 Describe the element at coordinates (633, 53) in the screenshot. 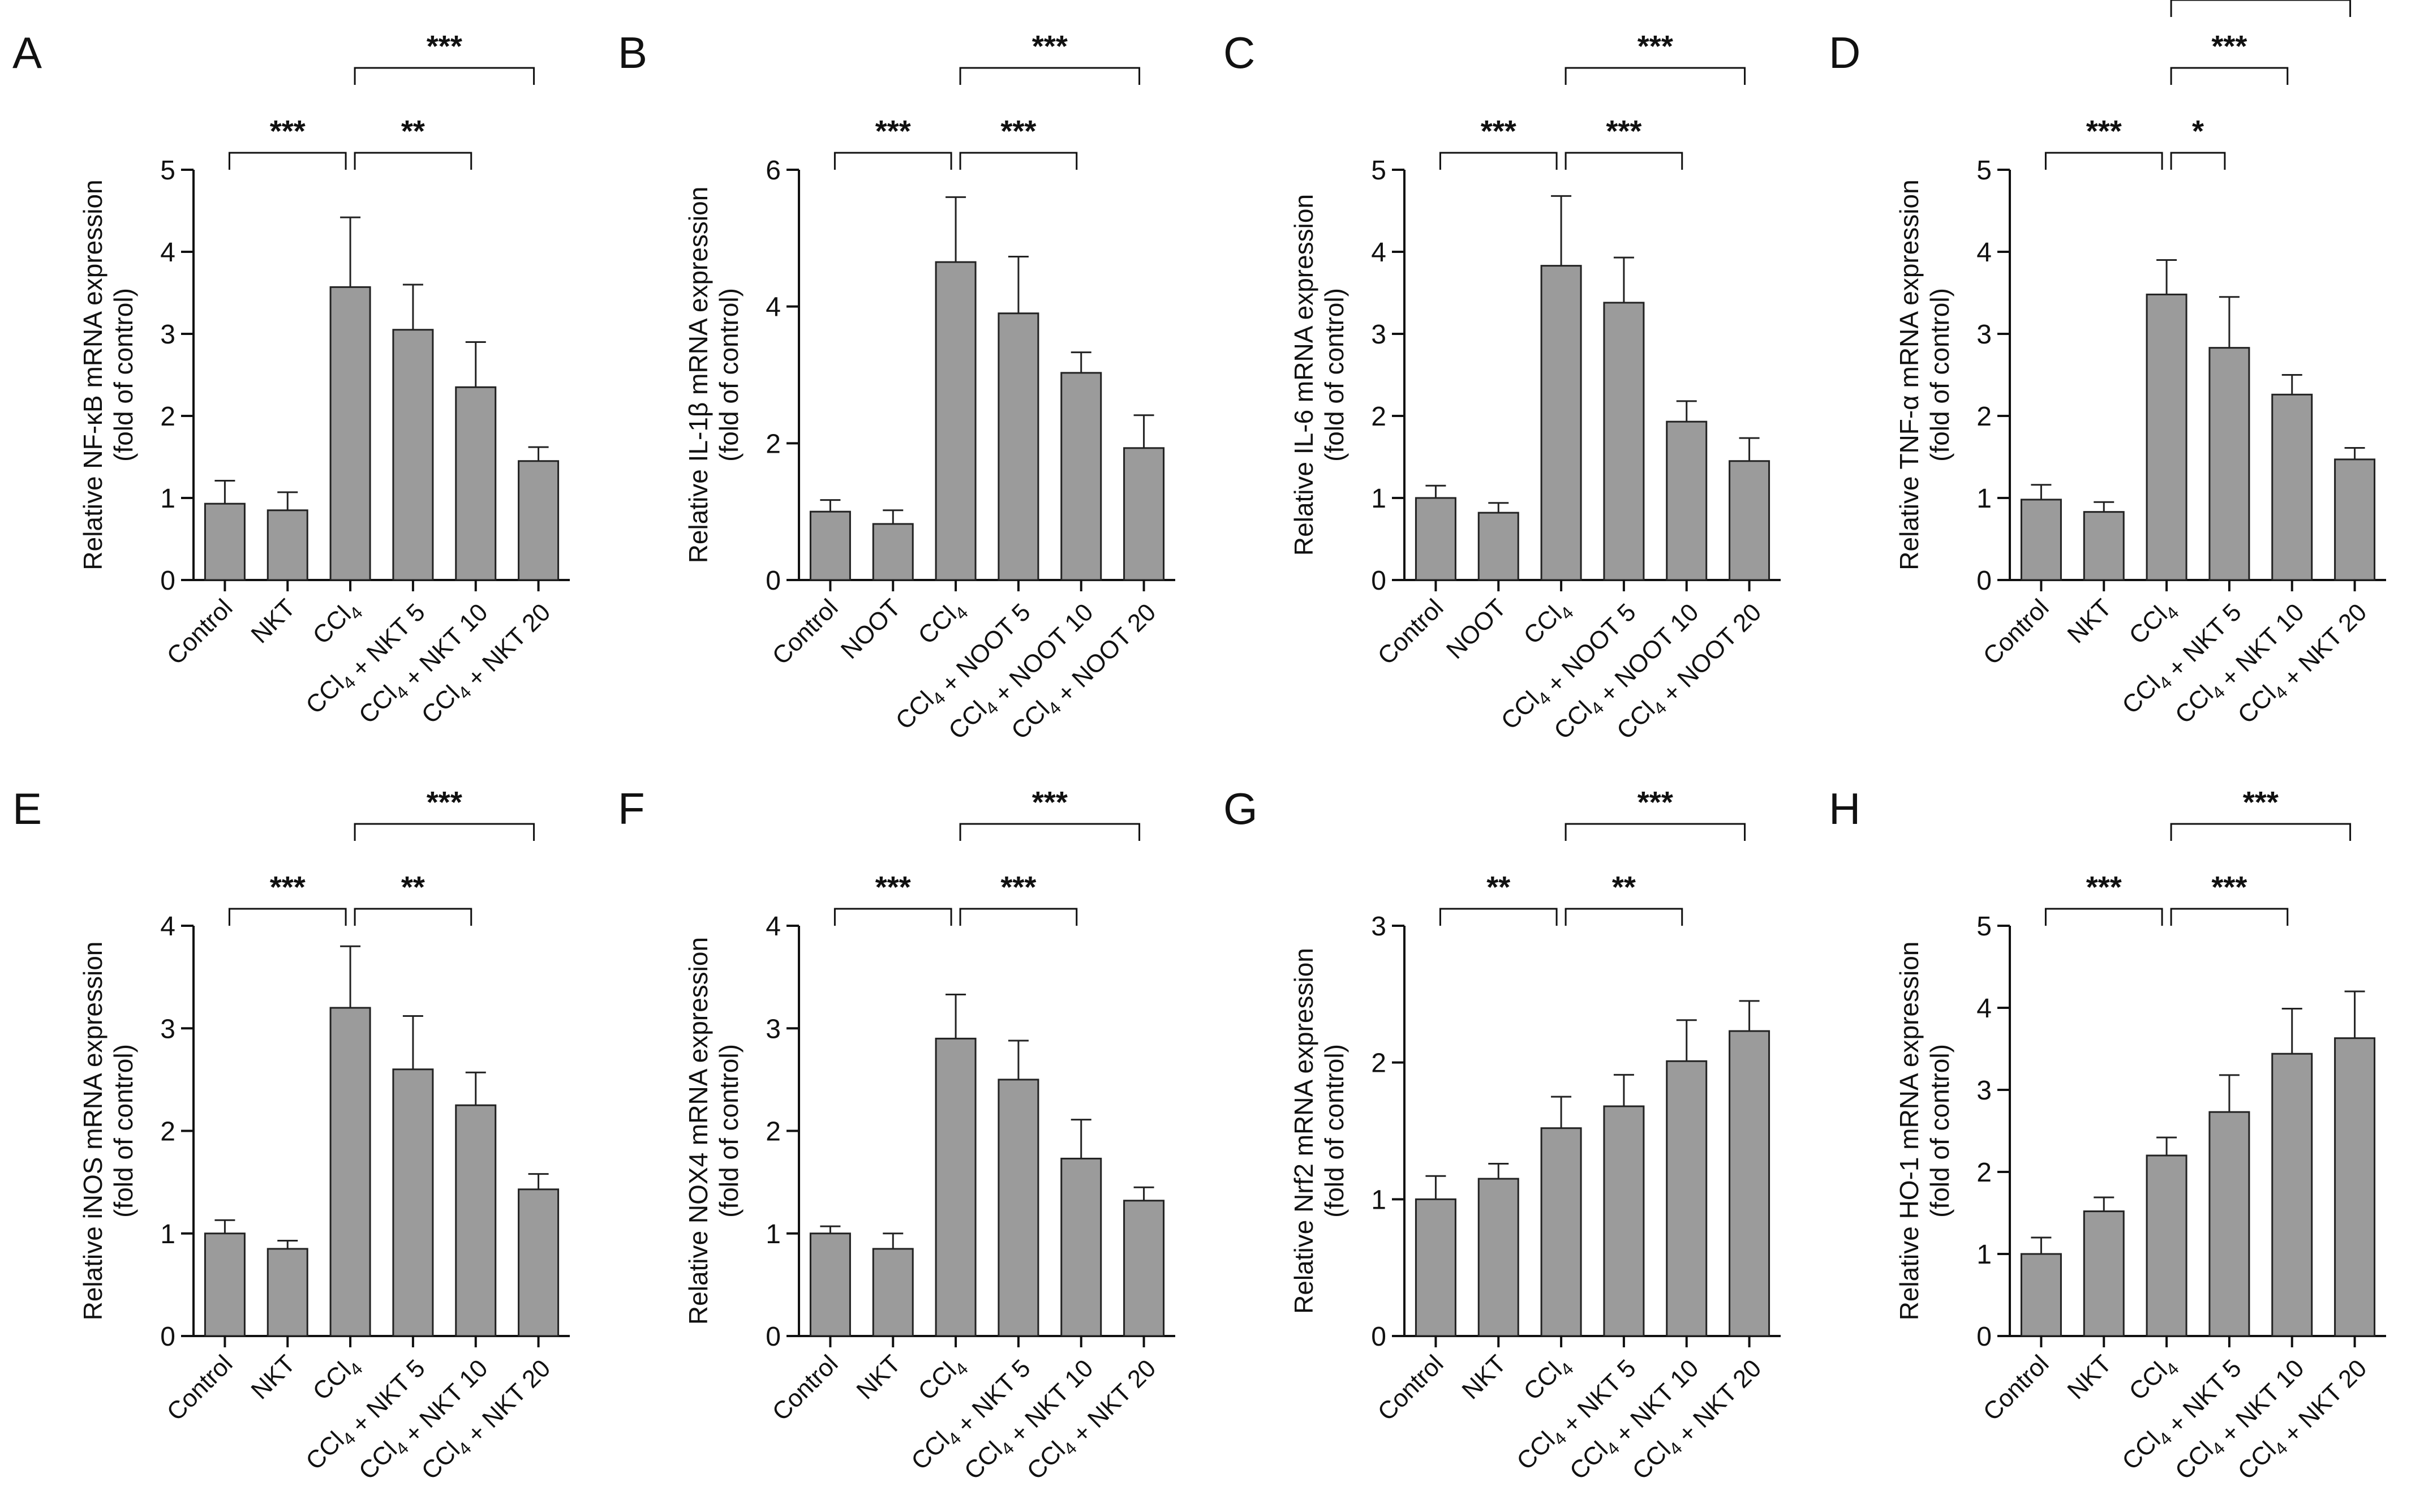

I see `panel-letter: B` at that location.